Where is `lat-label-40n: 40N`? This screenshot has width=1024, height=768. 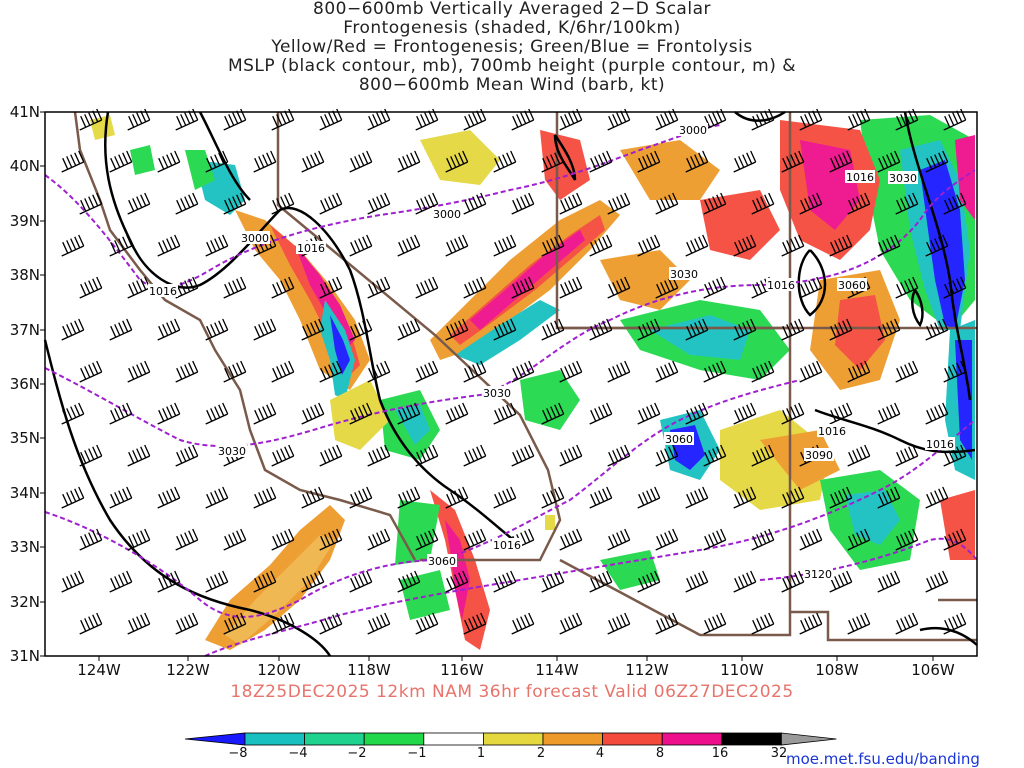
lat-label-40n: 40N is located at coordinates (24, 166).